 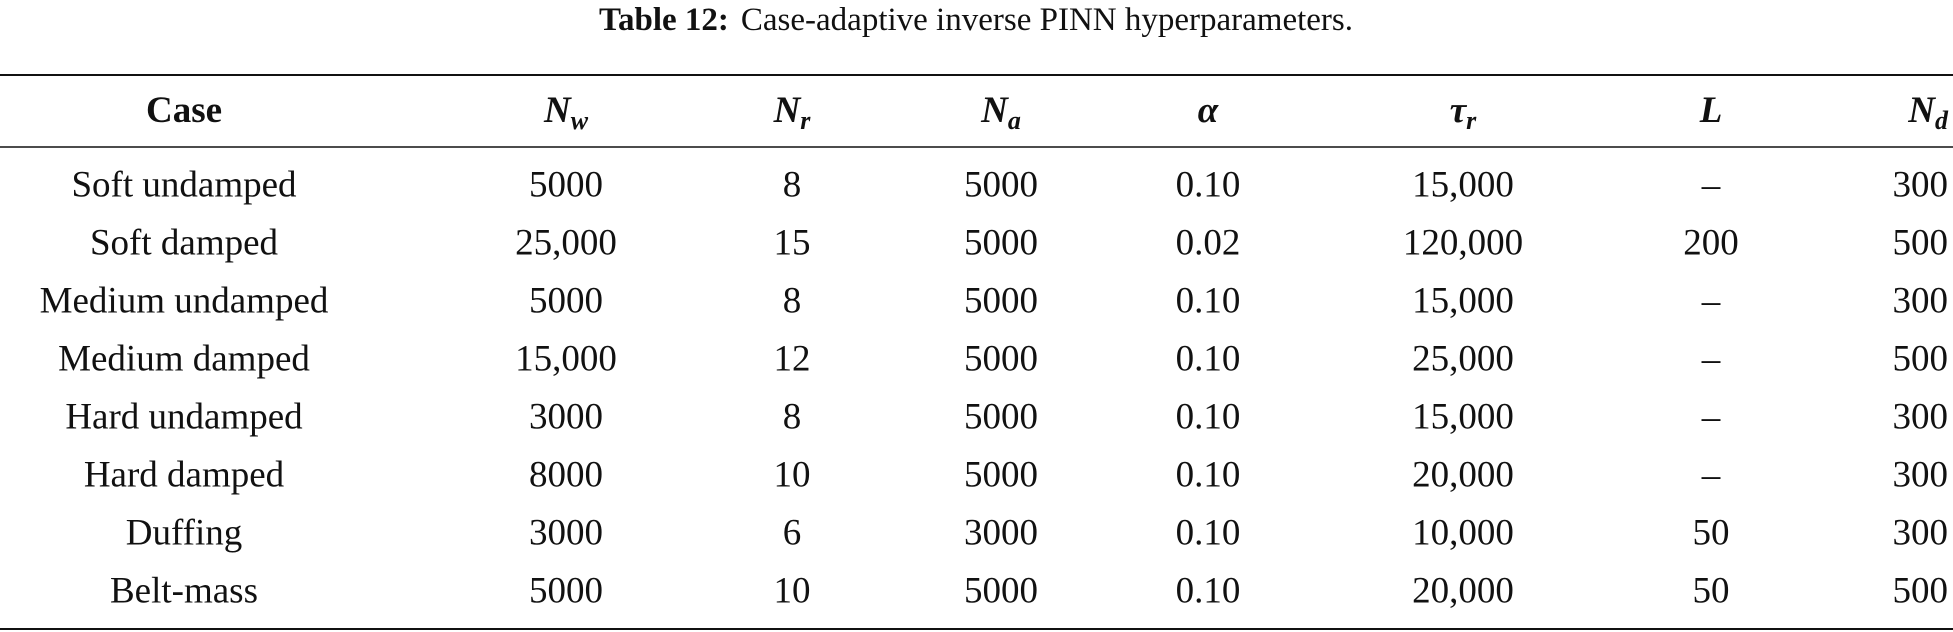 What do you see at coordinates (664, 20) in the screenshot?
I see `caption-label: Table 12:` at bounding box center [664, 20].